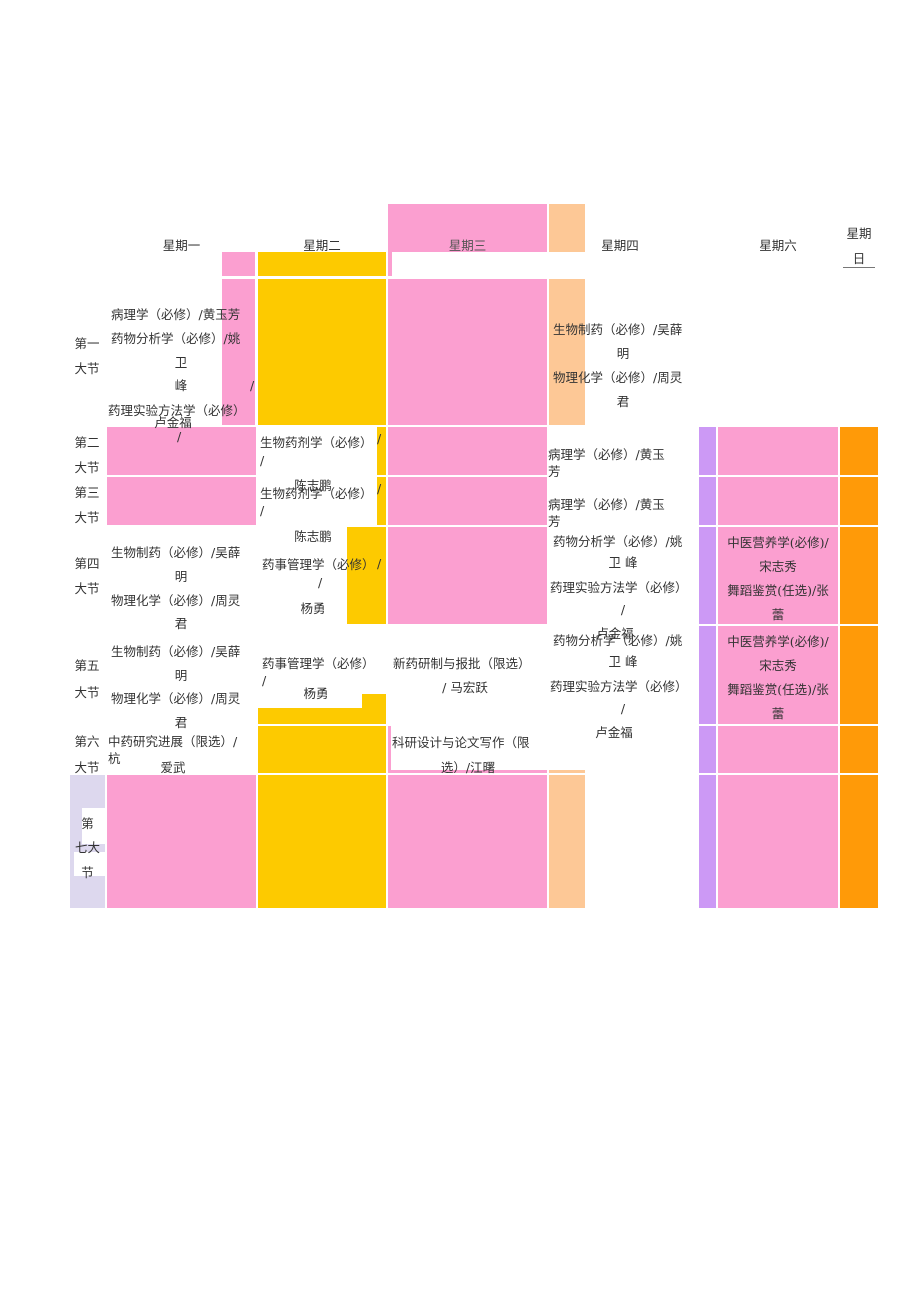 The width and height of the screenshot is (920, 1302). What do you see at coordinates (87, 343) in the screenshot?
I see `period-1-a: 第一` at bounding box center [87, 343].